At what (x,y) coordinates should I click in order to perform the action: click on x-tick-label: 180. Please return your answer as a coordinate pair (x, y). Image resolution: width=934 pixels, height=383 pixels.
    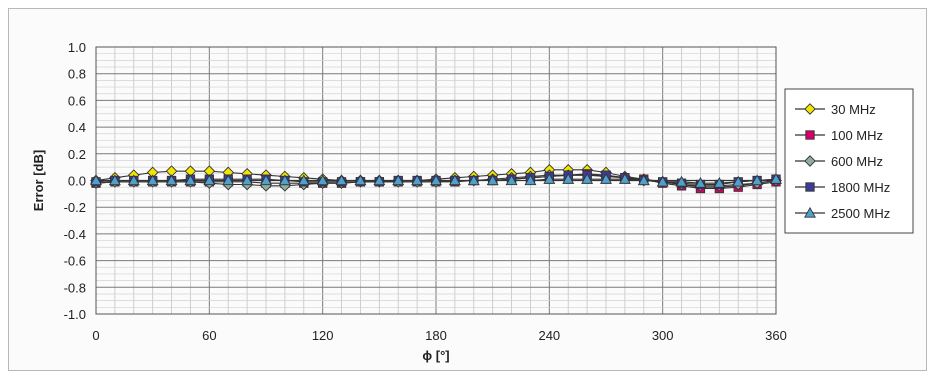
    Looking at the image, I should click on (436, 335).